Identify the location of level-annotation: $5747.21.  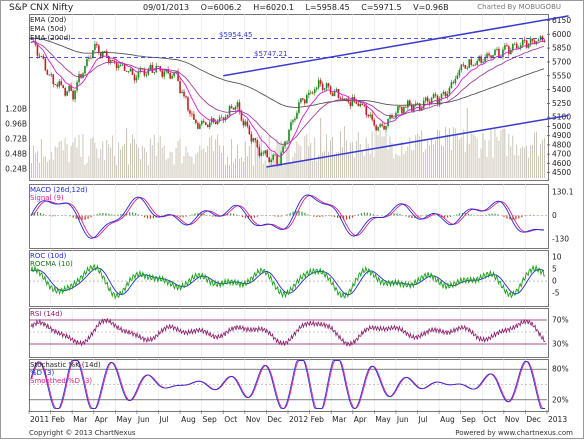
(270, 54).